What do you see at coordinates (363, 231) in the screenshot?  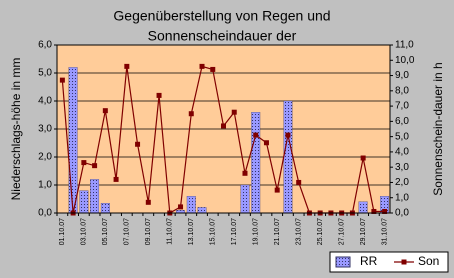 I see `x-tick-label: 29.10.07` at bounding box center [363, 231].